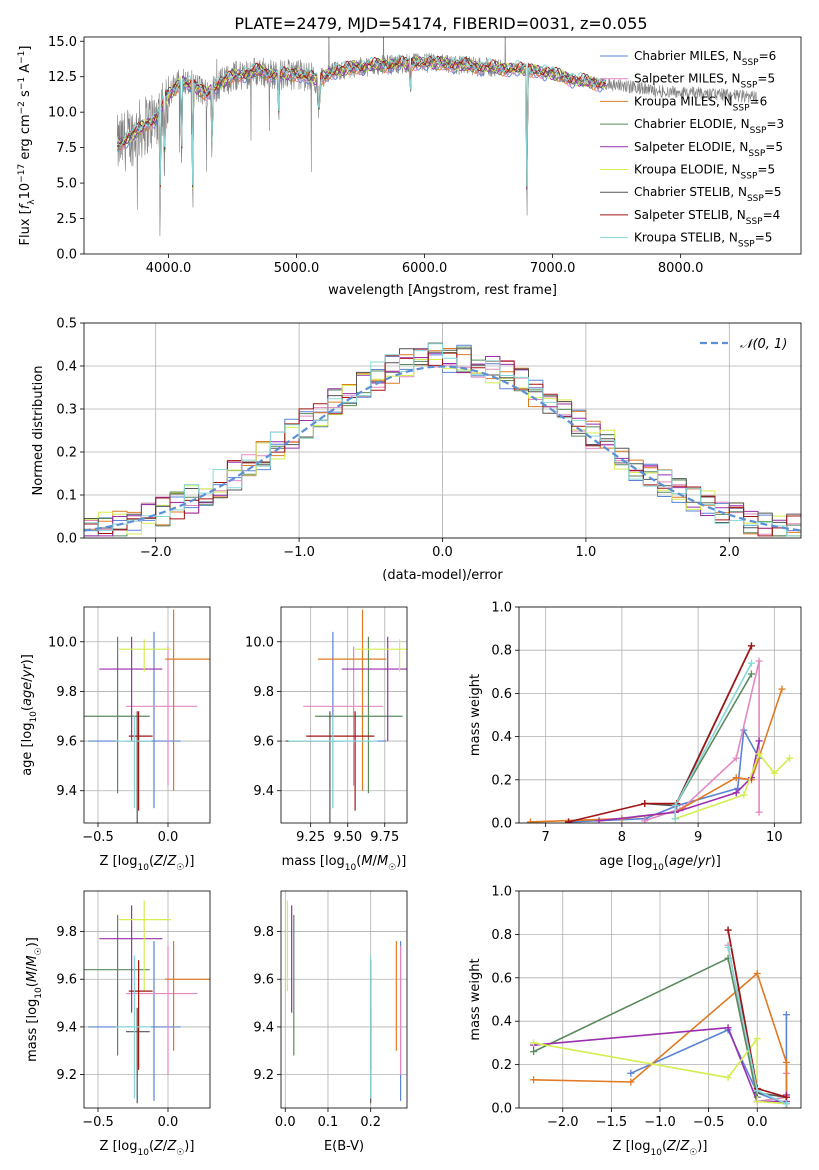 The image size is (819, 1170). What do you see at coordinates (425, 268) in the screenshot?
I see `x-tick-label: 6000.0` at bounding box center [425, 268].